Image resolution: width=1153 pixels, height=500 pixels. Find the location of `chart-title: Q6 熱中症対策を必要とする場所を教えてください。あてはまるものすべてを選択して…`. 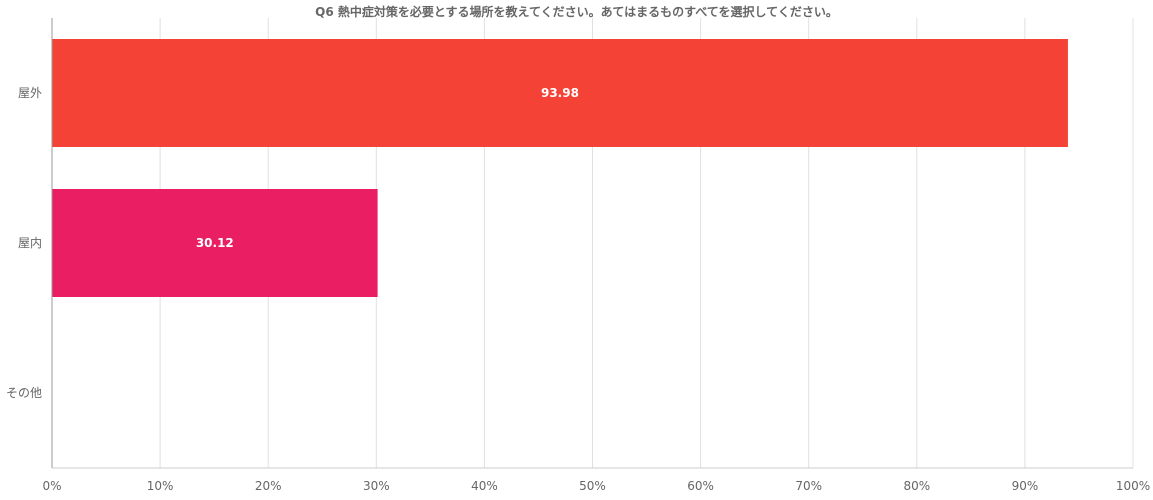

chart-title: Q6 熱中症対策を必要とする場所を教えてください。あてはまるものすべてを選択して… is located at coordinates (576, 12).